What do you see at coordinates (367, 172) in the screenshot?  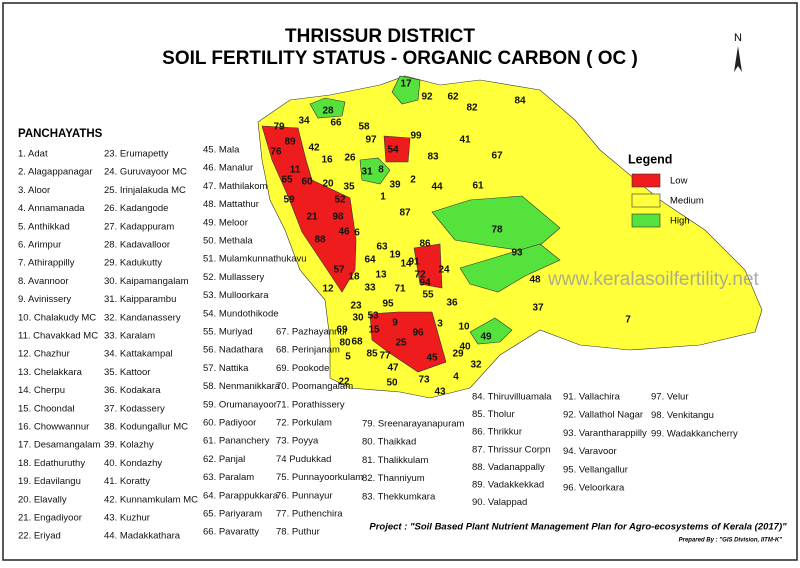 I see `region-label: 31` at bounding box center [367, 172].